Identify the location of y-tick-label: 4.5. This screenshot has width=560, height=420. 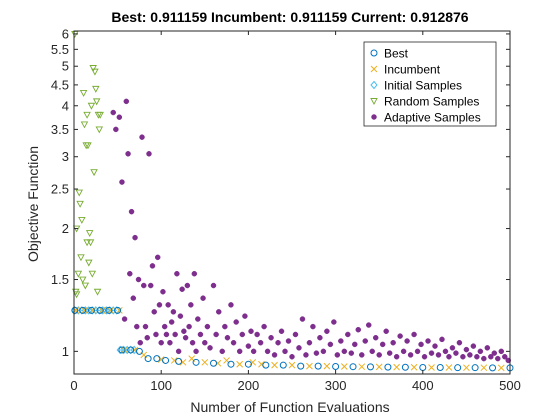
(60, 84).